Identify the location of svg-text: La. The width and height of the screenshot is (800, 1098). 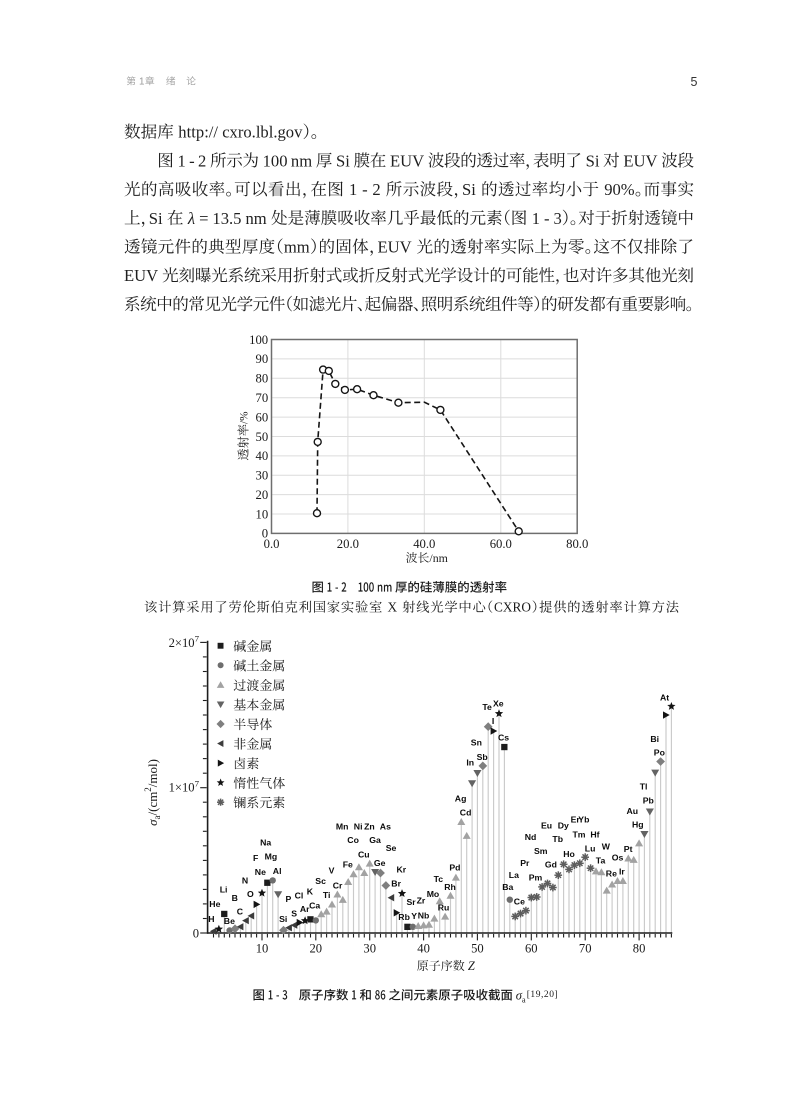
(514, 875).